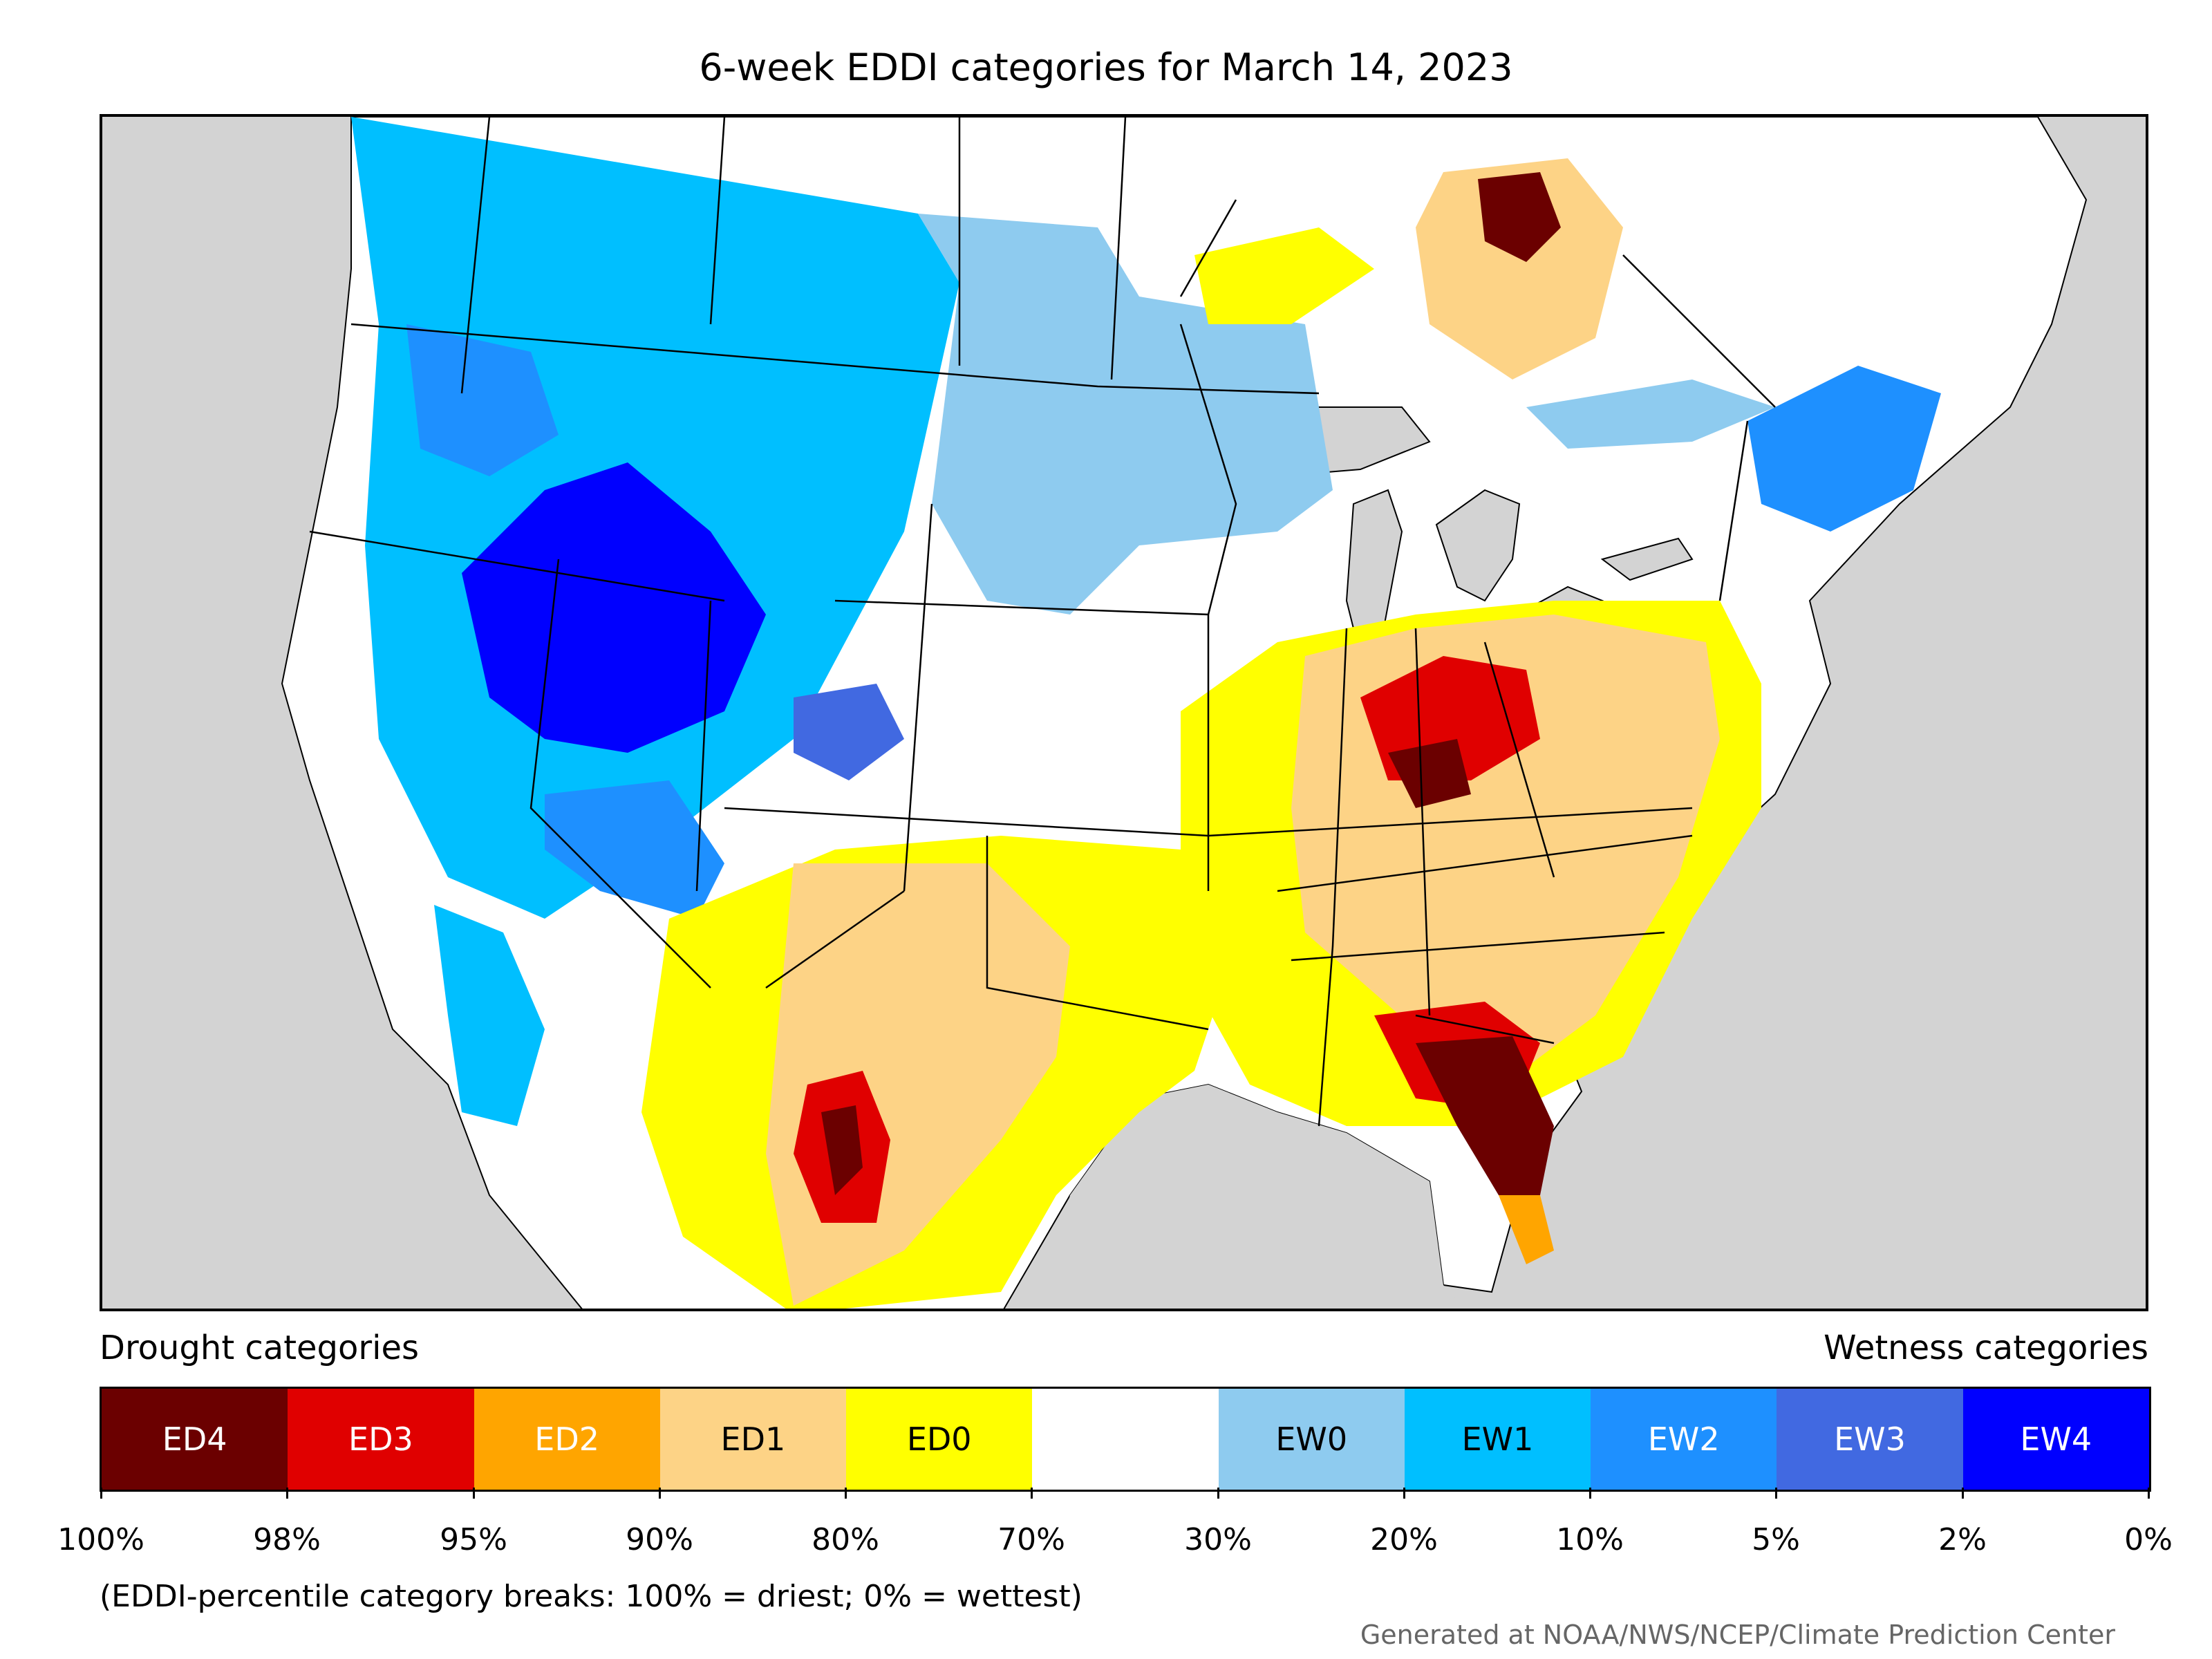  Describe the element at coordinates (1404, 1540) in the screenshot. I see `colorbar-tick-label: 20%` at that location.